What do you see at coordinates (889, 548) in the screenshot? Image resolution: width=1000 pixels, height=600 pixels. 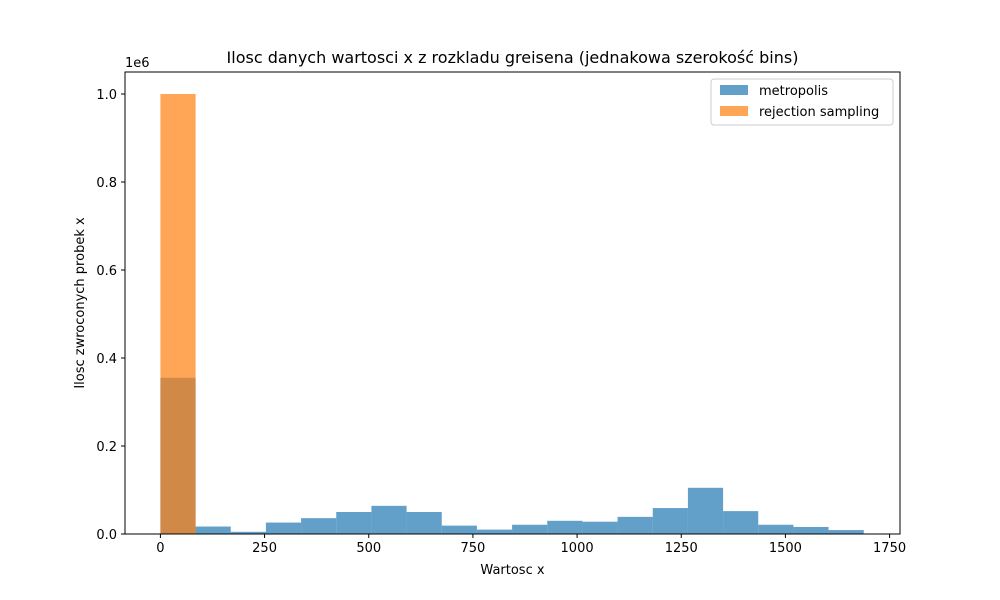 I see `x-tick-label: 1750` at bounding box center [889, 548].